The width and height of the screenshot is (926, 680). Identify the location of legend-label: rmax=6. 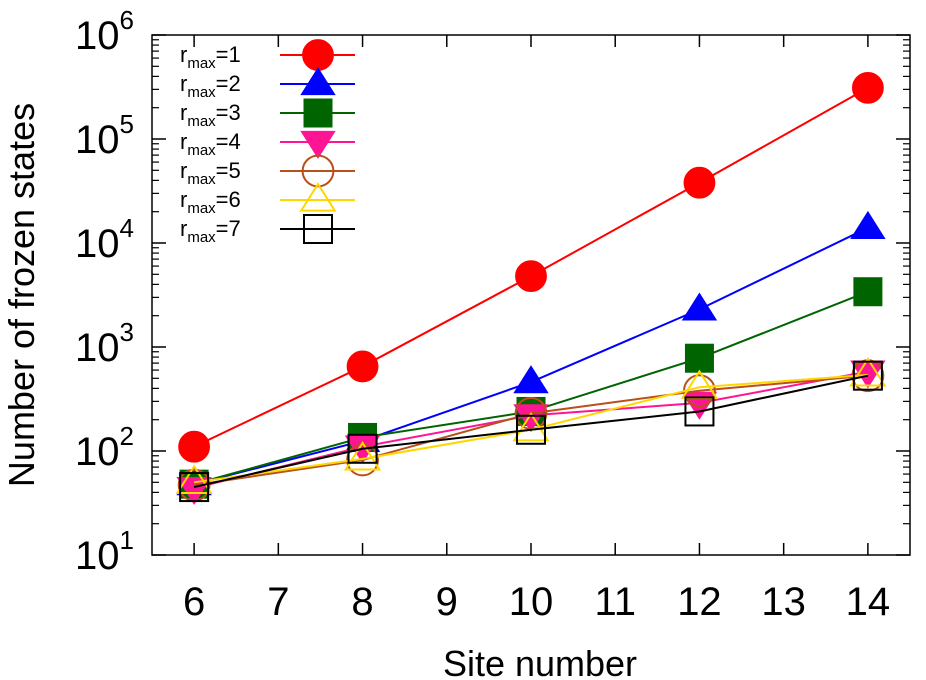
(210, 202).